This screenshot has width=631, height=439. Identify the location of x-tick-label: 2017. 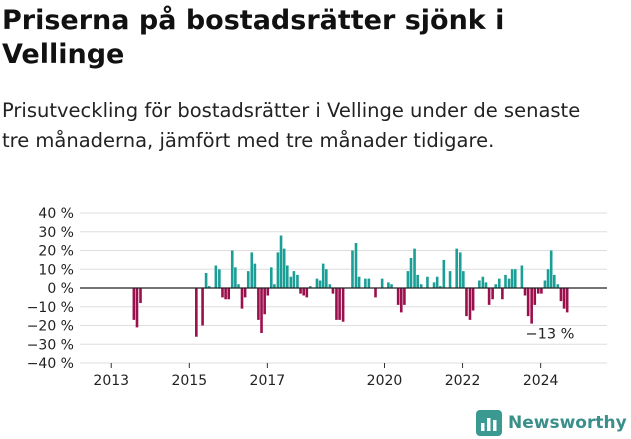
(268, 381).